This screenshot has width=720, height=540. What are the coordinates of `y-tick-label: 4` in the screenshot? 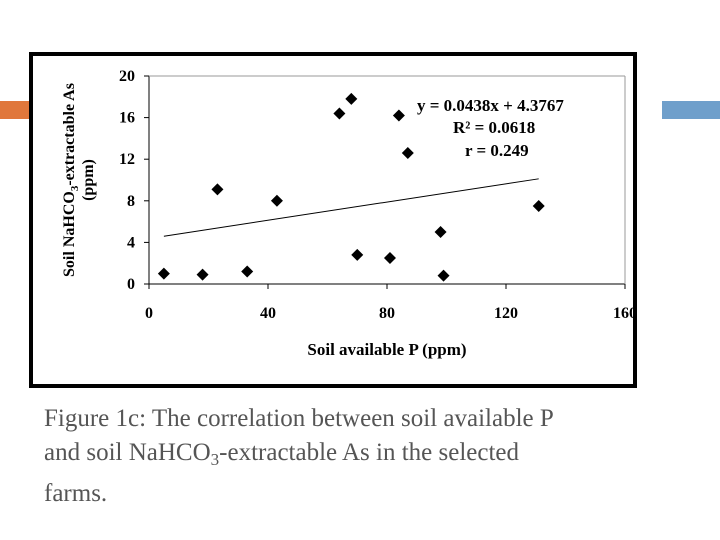 It's located at (131, 242).